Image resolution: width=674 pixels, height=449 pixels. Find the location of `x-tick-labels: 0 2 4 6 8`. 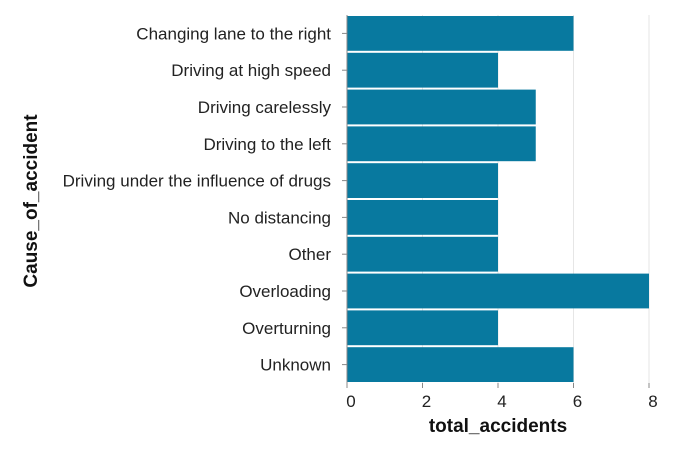

x-tick-labels: 0 2 4 6 8 is located at coordinates (502, 397).